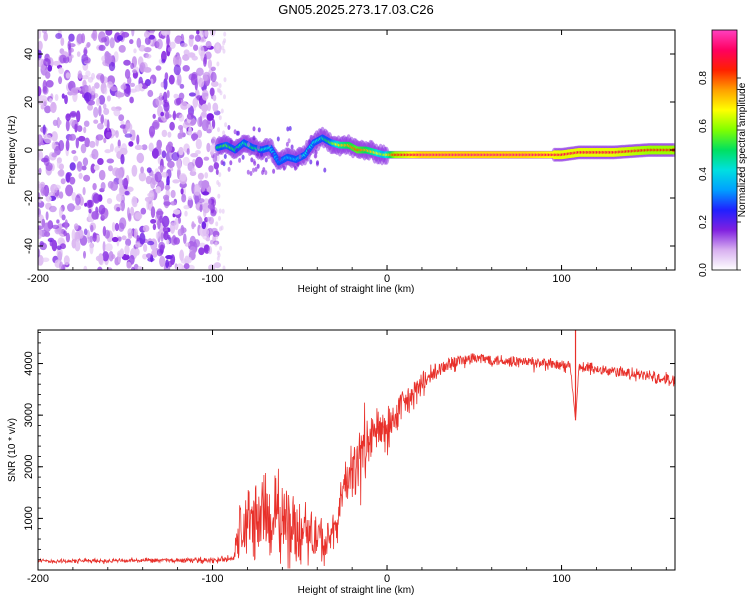 This screenshot has width=750, height=600. What do you see at coordinates (703, 78) in the screenshot?
I see `colorbar-tick-label: 0.8` at bounding box center [703, 78].